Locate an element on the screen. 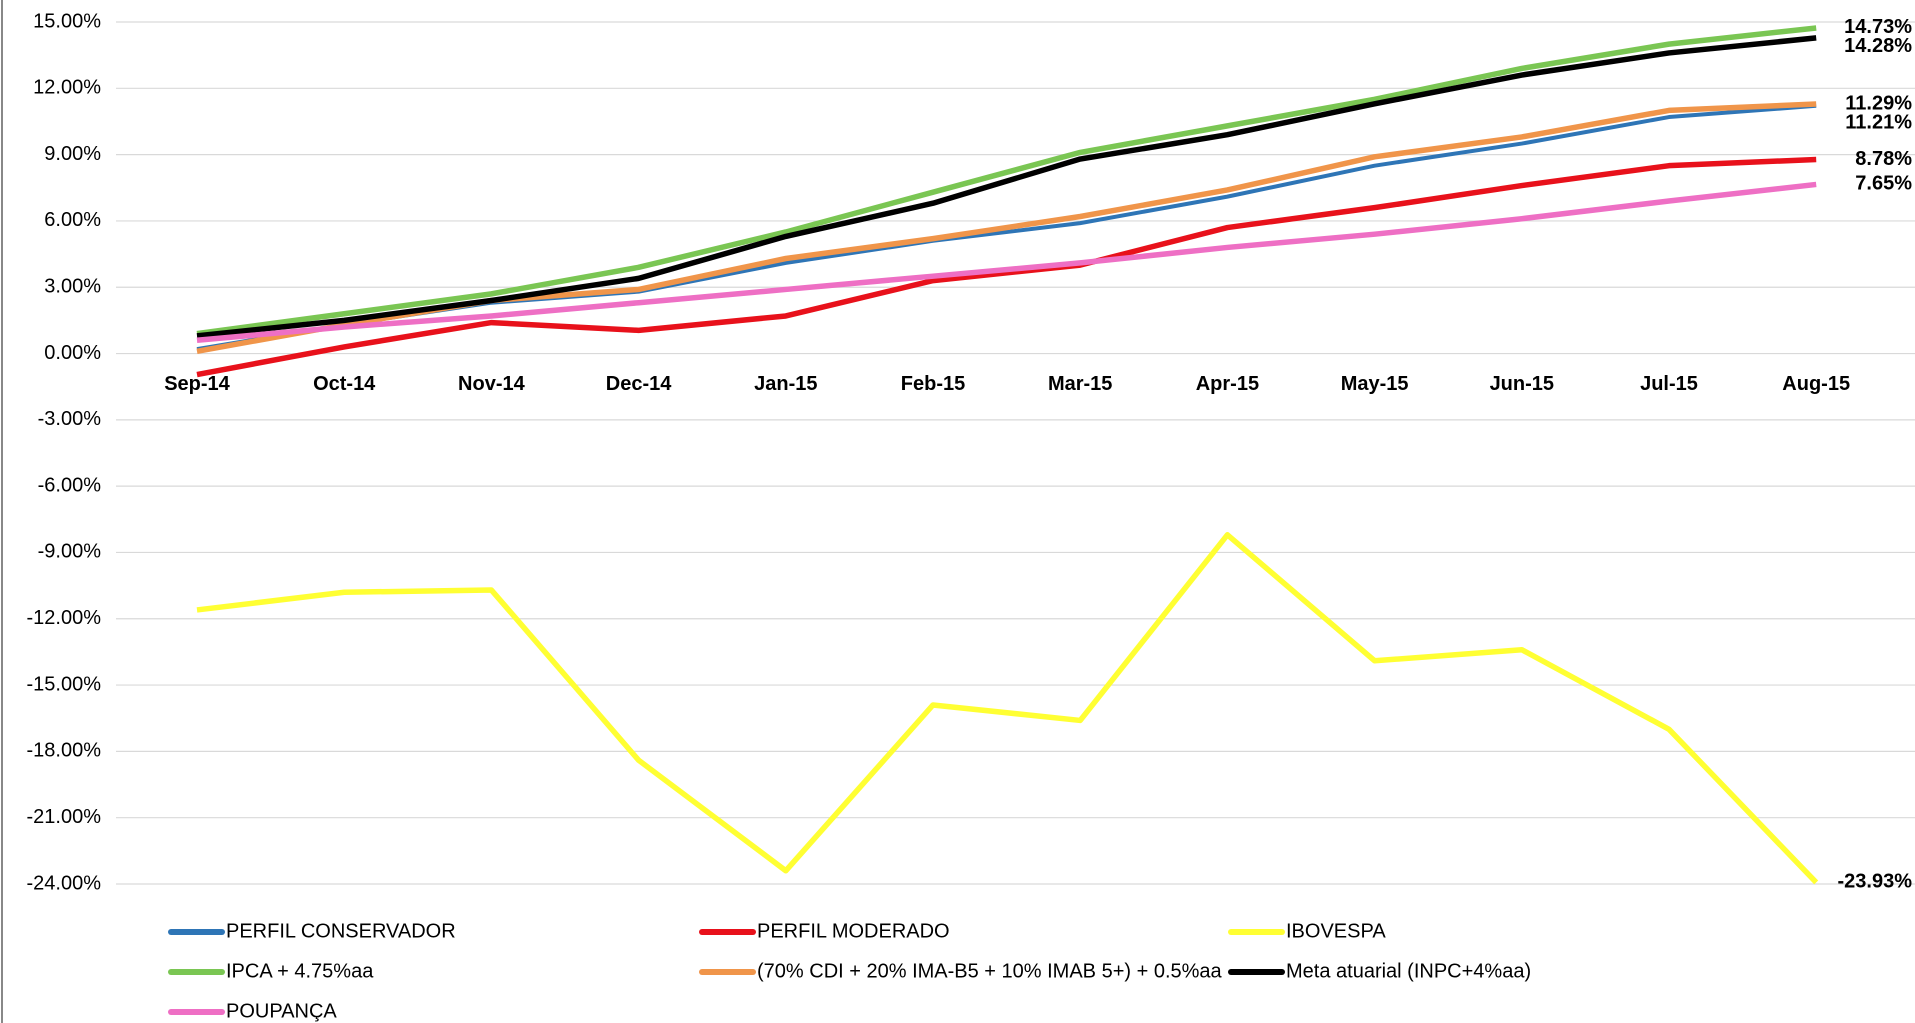 This screenshot has width=1915, height=1023. y-tick-label: 15.00% is located at coordinates (67, 21).